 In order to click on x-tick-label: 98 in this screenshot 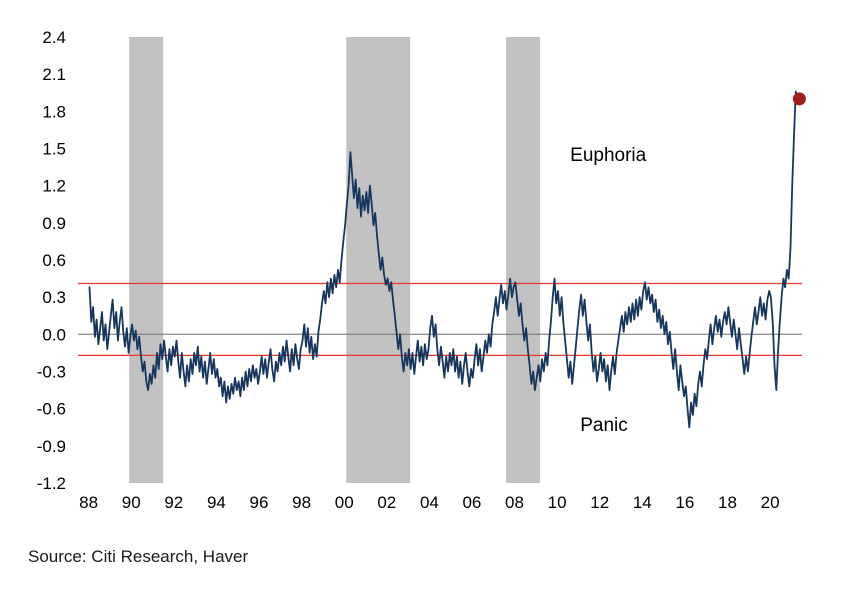, I will do `click(301, 502)`.